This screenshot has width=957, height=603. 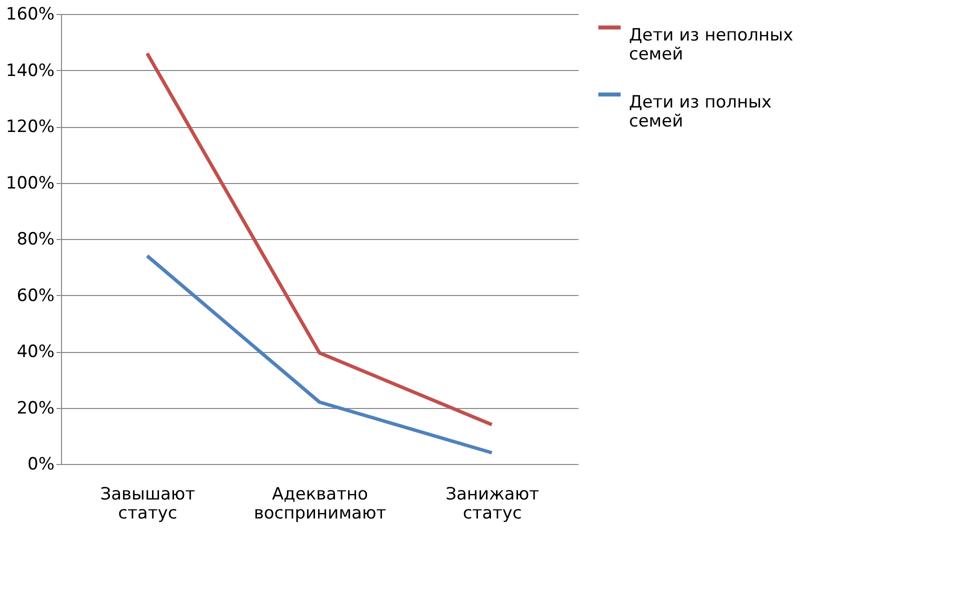 What do you see at coordinates (41, 464) in the screenshot?
I see `y-tick-label: 0%` at bounding box center [41, 464].